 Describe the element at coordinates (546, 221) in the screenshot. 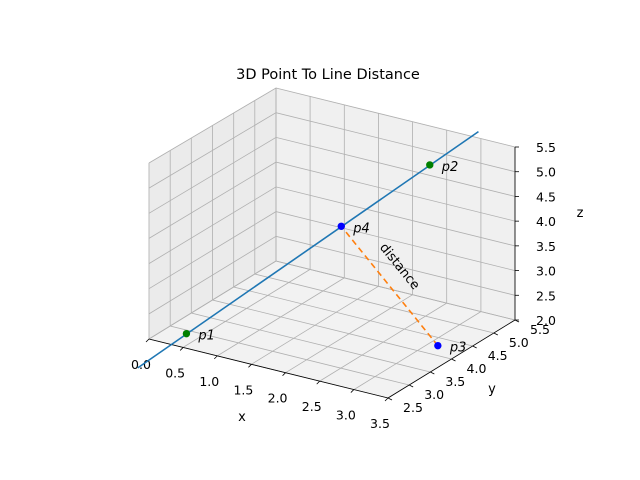

I see `z-tick-label: 4.0` at that location.